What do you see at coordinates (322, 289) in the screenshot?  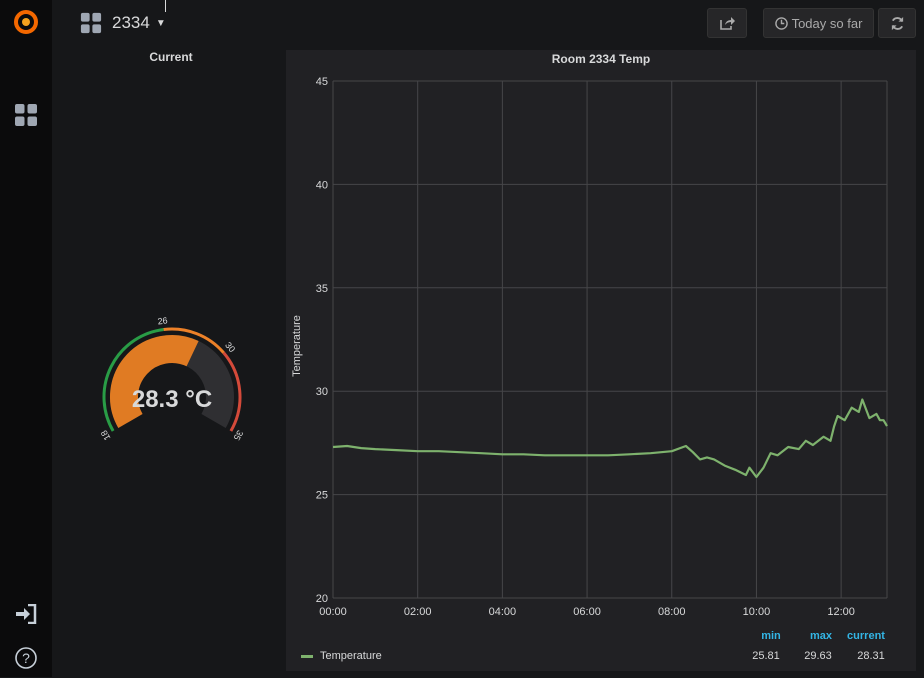 I see `y-tick-label: 35` at bounding box center [322, 289].